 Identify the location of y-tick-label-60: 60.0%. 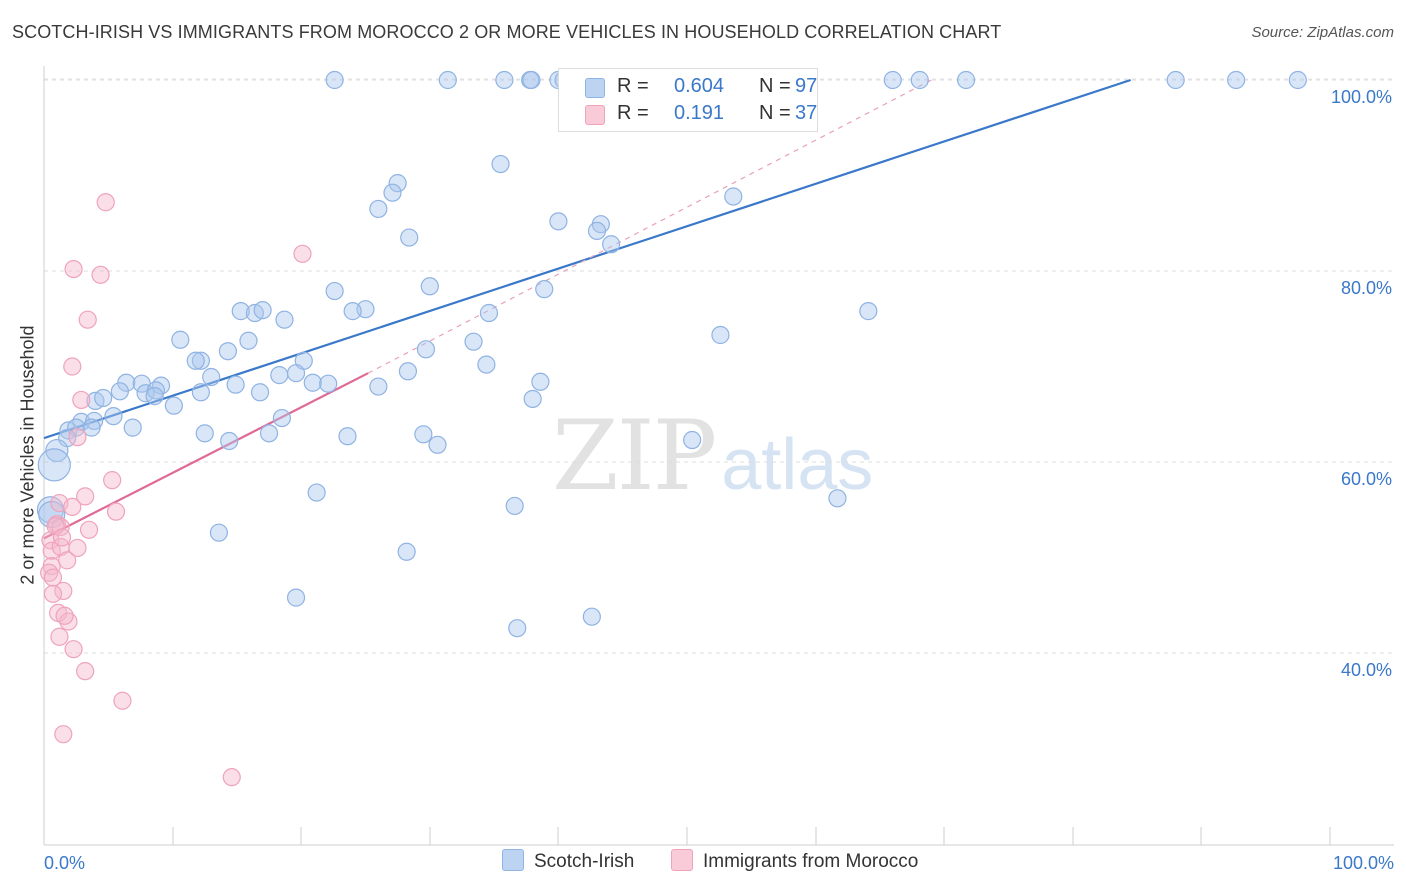
(1366, 479).